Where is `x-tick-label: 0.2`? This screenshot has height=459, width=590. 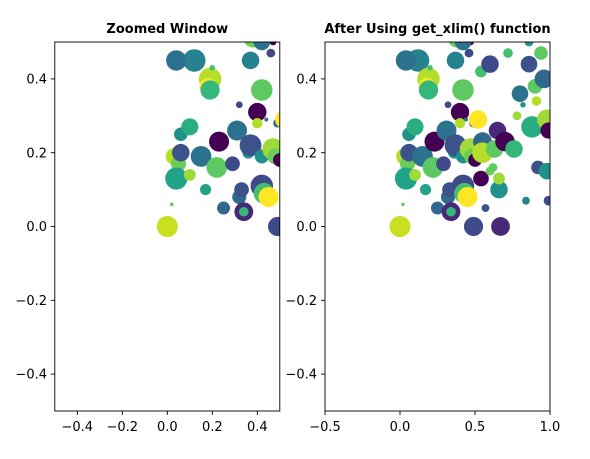 x-tick-label: 0.2 is located at coordinates (212, 427).